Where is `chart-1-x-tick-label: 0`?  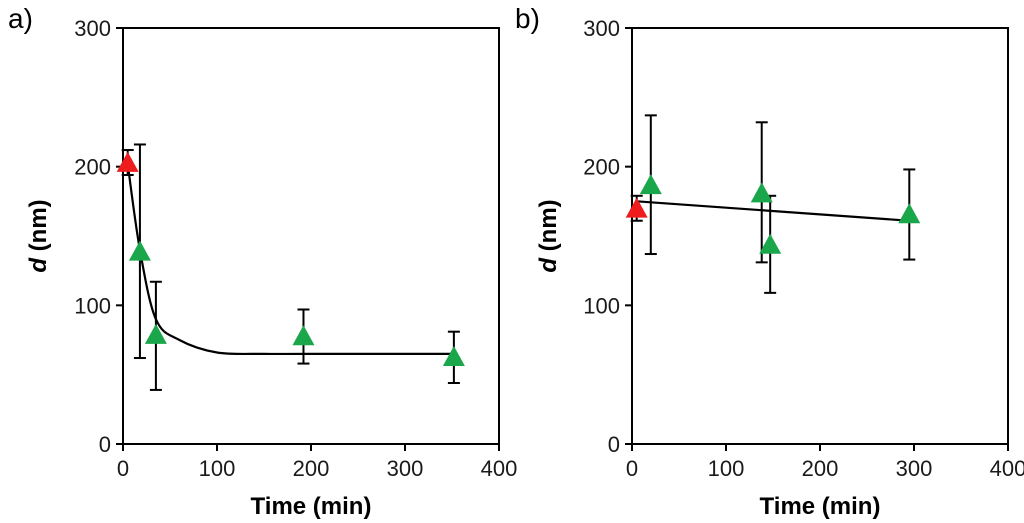 chart-1-x-tick-label: 0 is located at coordinates (632, 468).